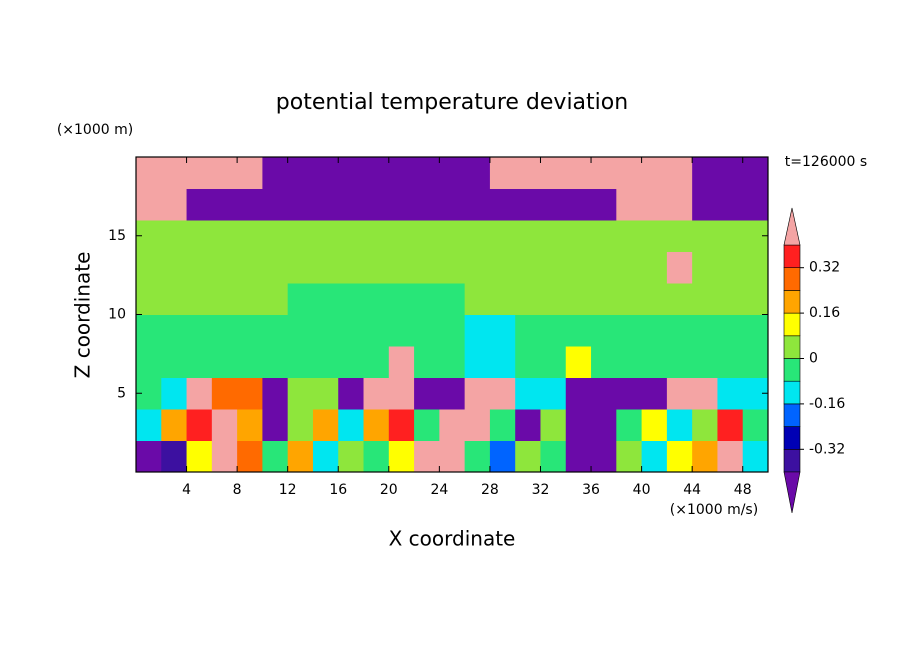 This screenshot has width=904, height=654. What do you see at coordinates (813, 359) in the screenshot?
I see `colorbar-tick-label: 0` at bounding box center [813, 359].